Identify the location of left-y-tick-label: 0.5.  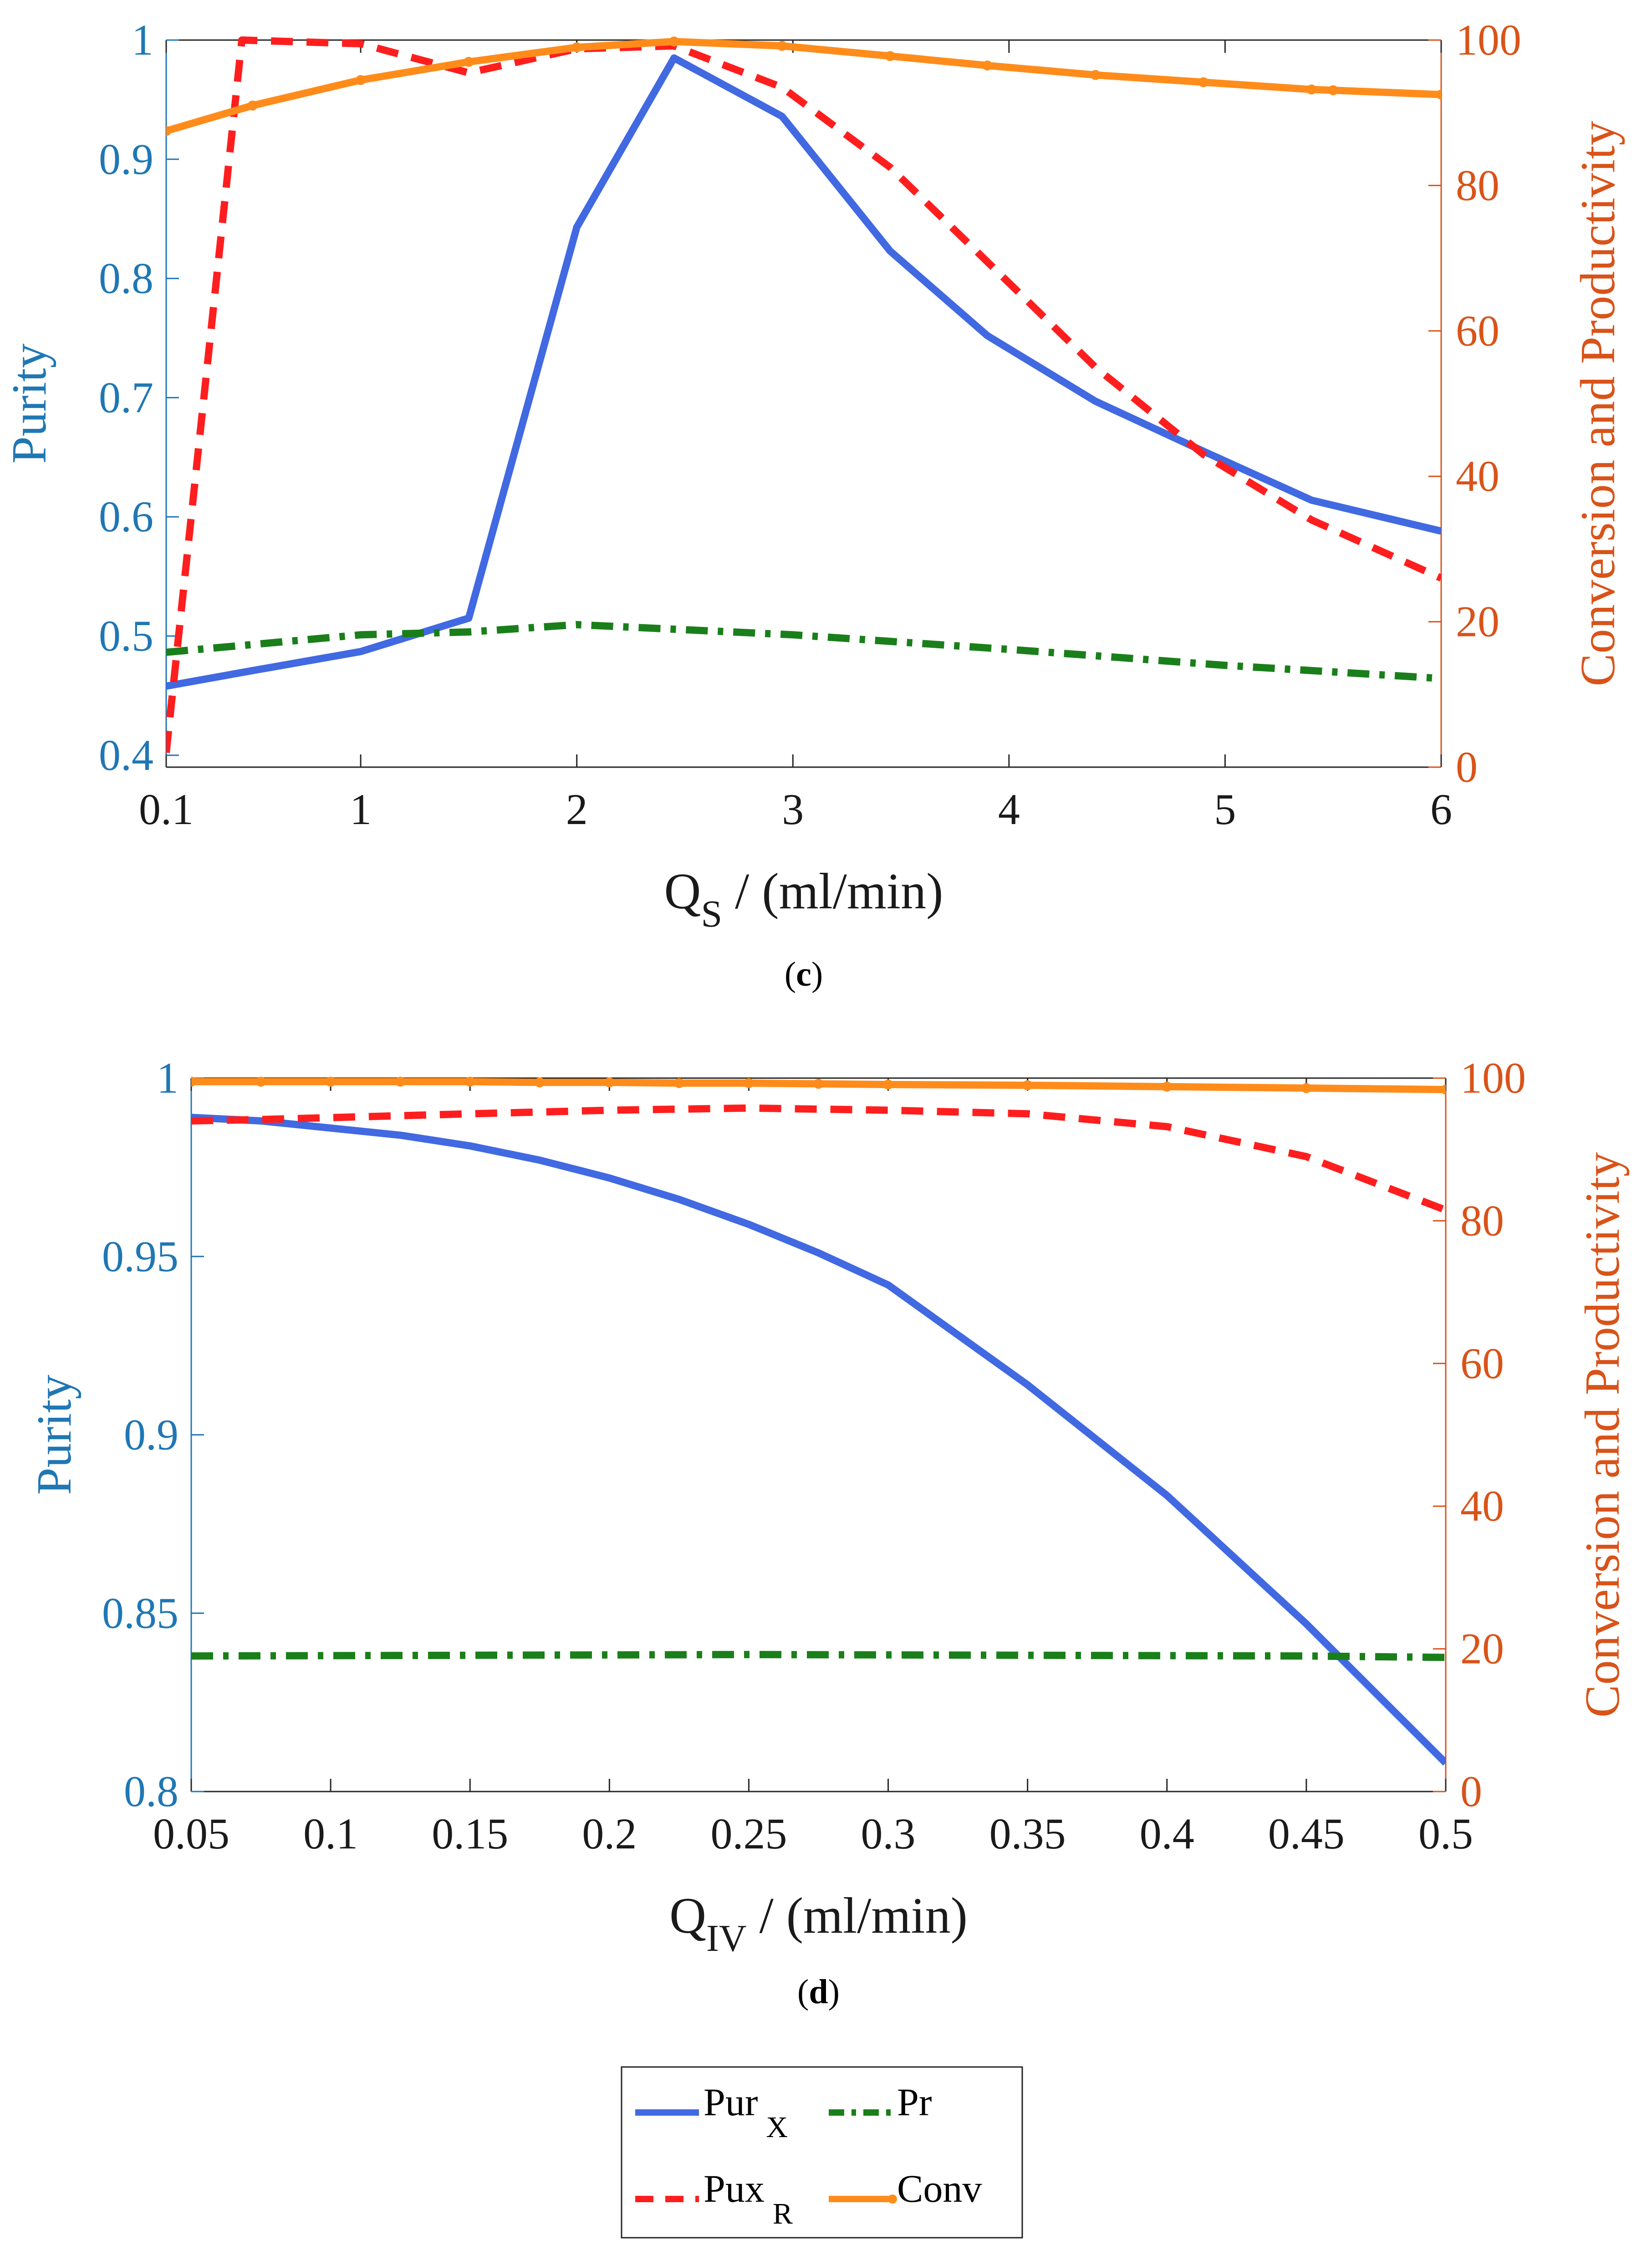
(126, 635).